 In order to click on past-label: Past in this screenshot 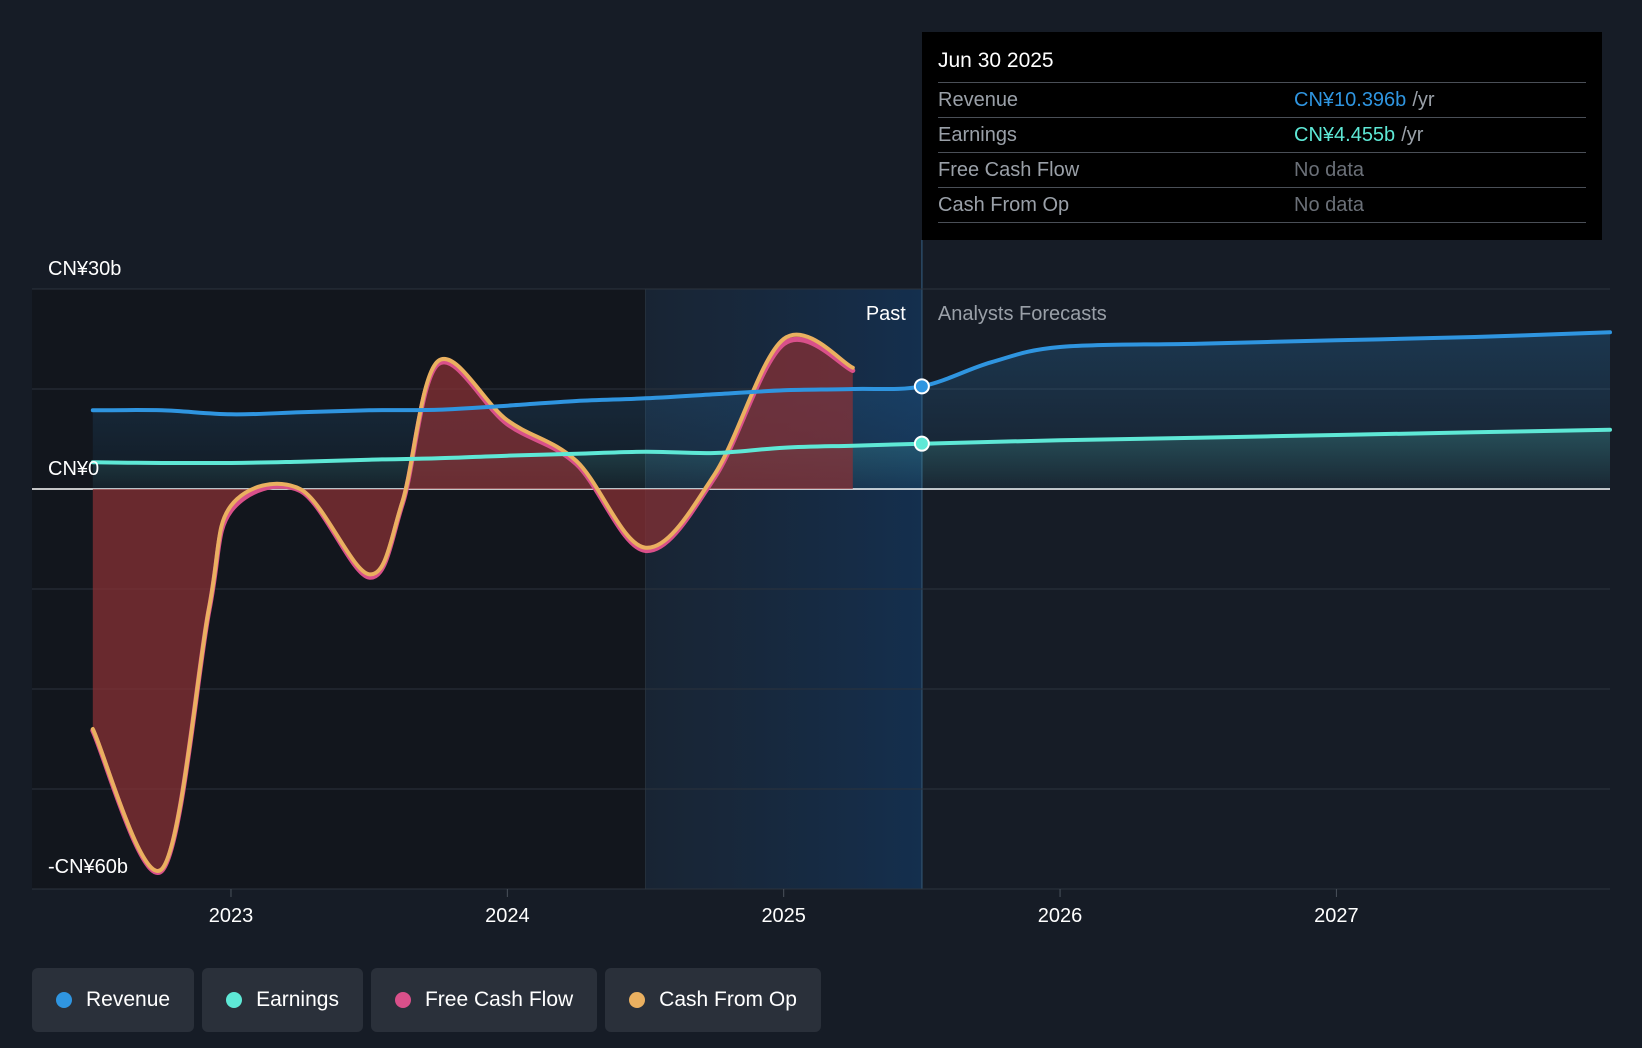, I will do `click(886, 314)`.